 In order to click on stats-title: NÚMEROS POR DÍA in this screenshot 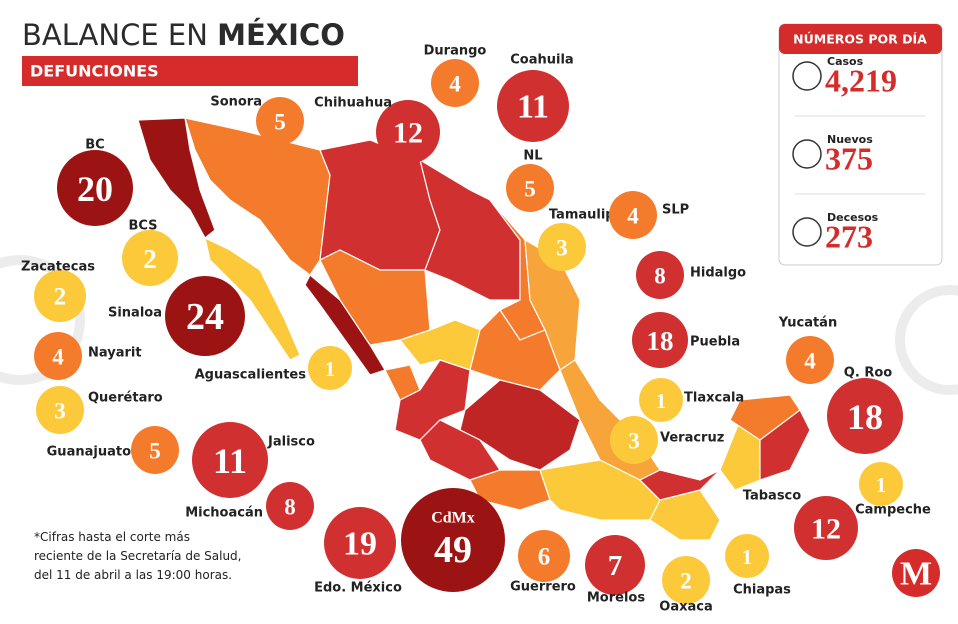, I will do `click(860, 39)`.